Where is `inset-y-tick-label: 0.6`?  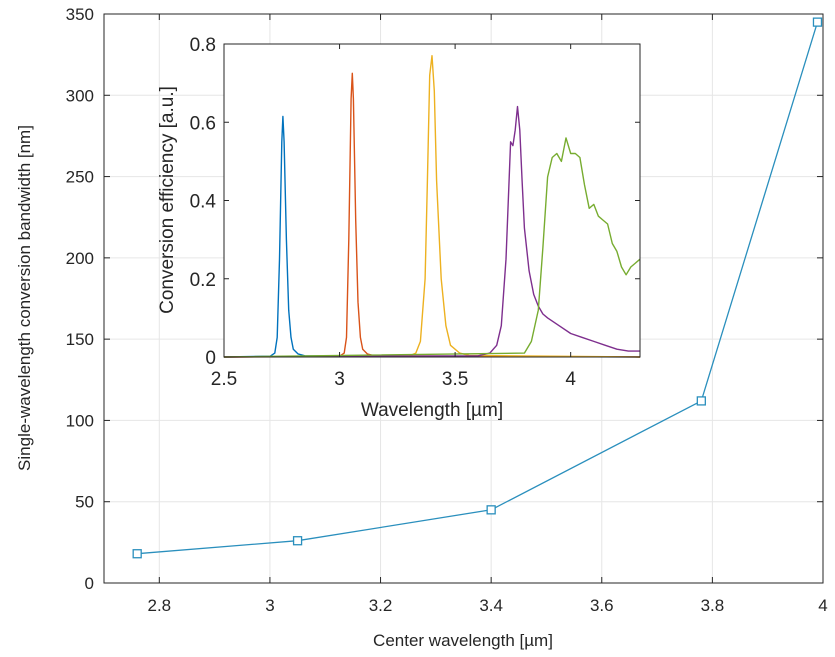 inset-y-tick-label: 0.6 is located at coordinates (203, 123).